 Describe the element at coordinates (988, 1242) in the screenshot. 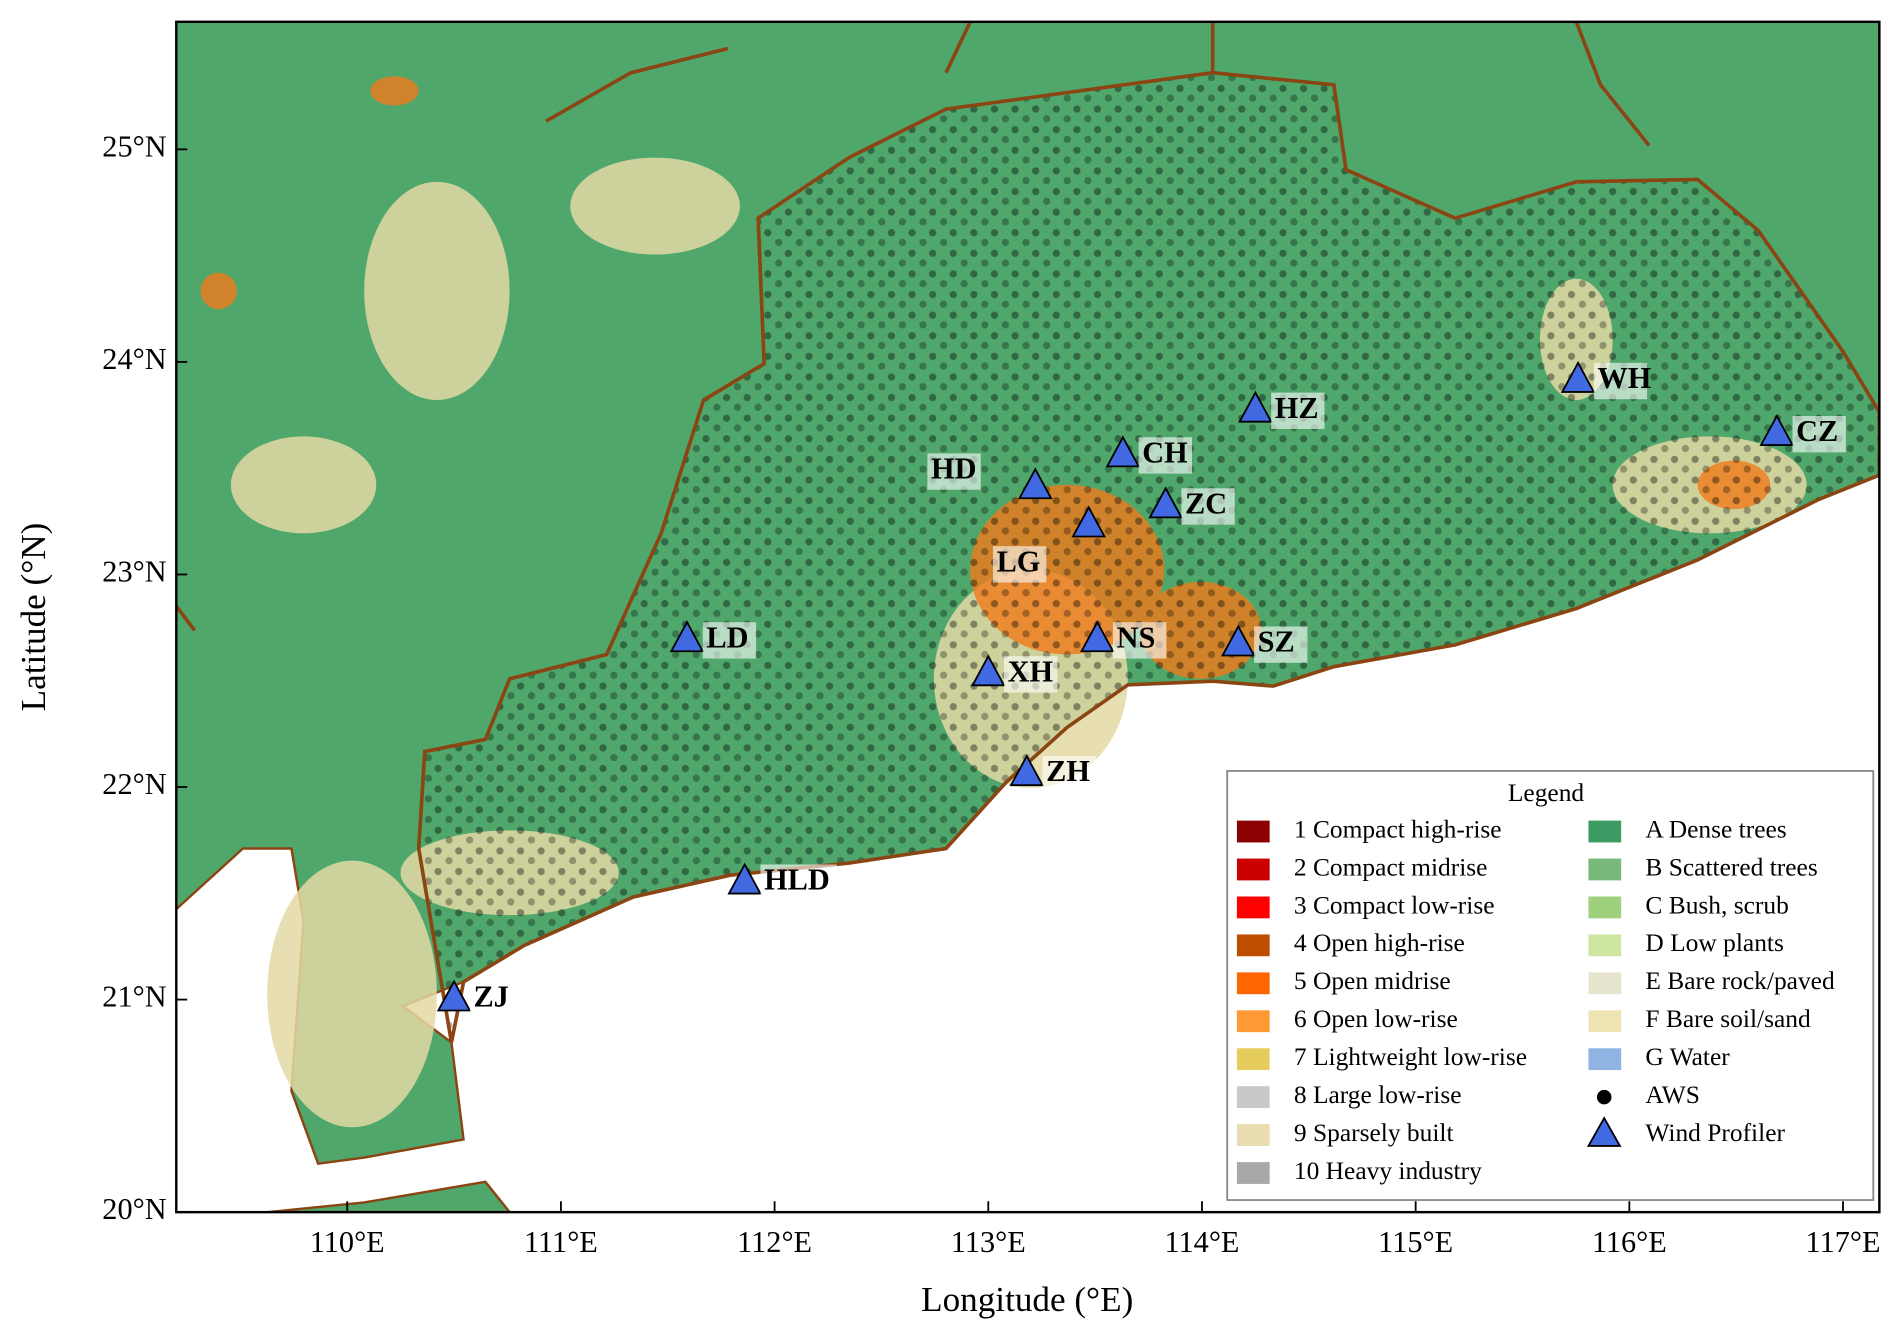

I see `x-tick-label: 113°E` at that location.